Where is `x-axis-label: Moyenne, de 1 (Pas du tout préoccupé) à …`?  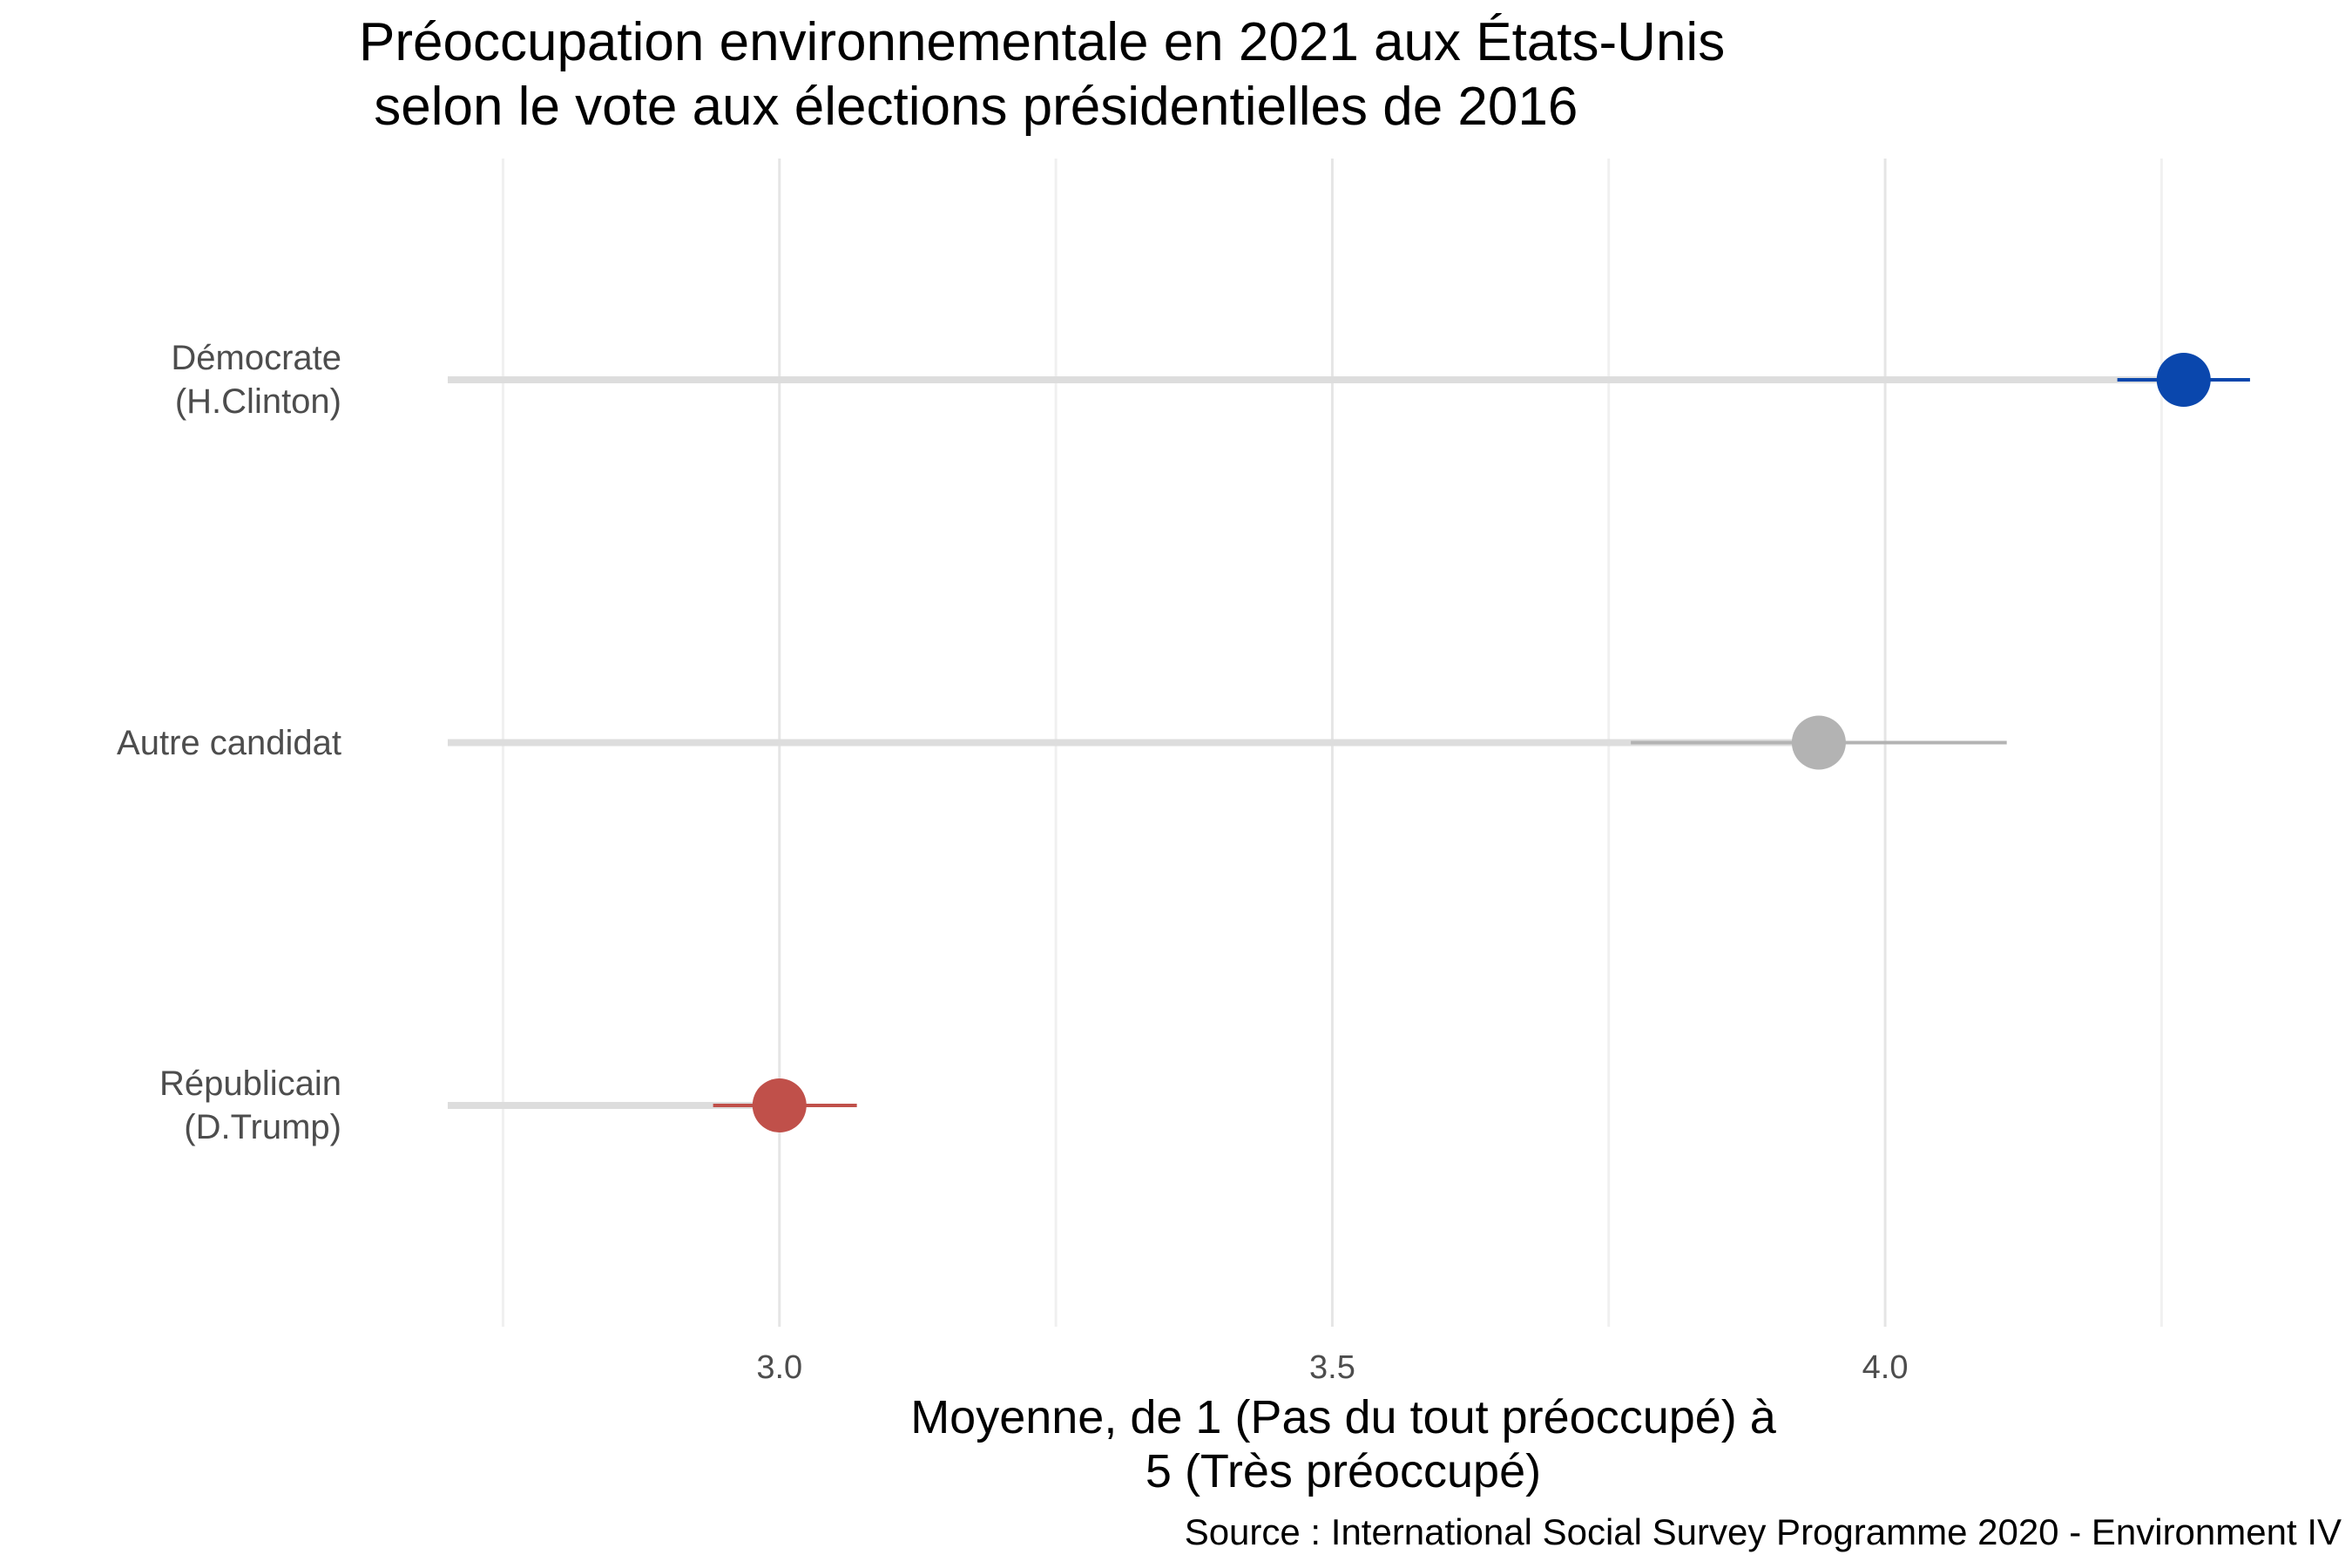 x-axis-label: Moyenne, de 1 (Pas du tout préoccupé) à … is located at coordinates (1343, 1444).